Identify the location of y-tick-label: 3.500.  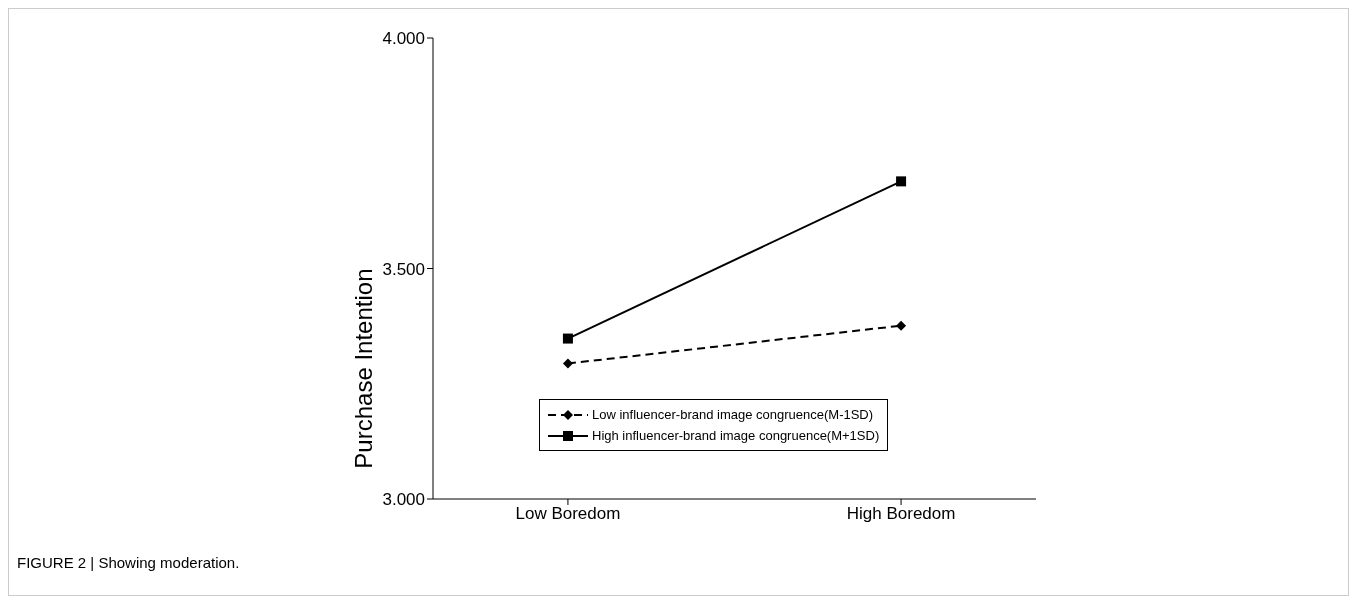
(403, 269).